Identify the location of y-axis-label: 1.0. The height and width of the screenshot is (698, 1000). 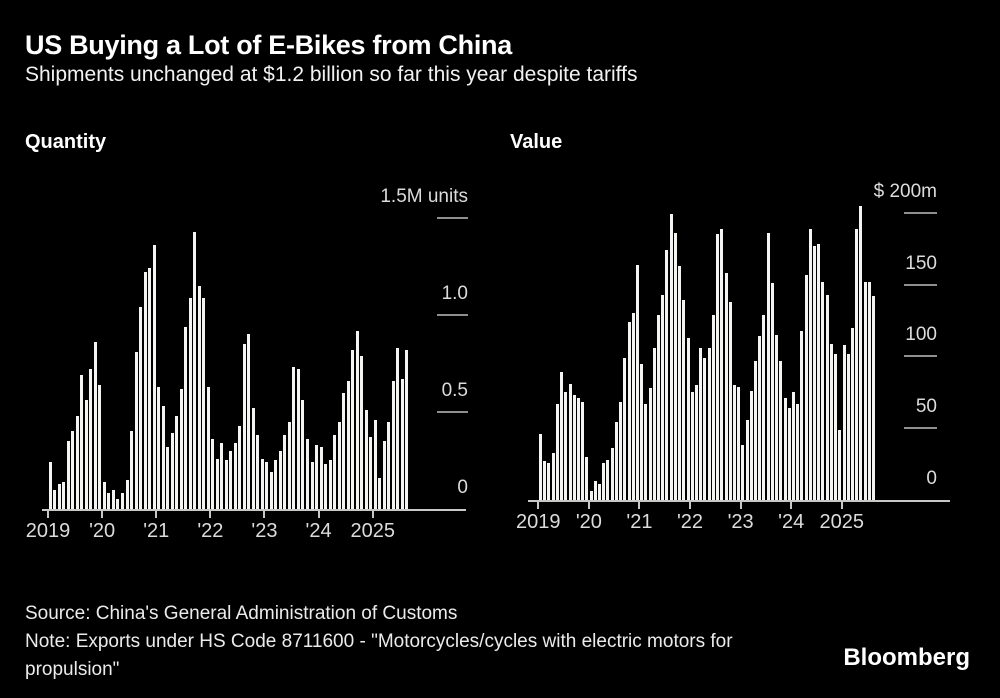
(454, 293).